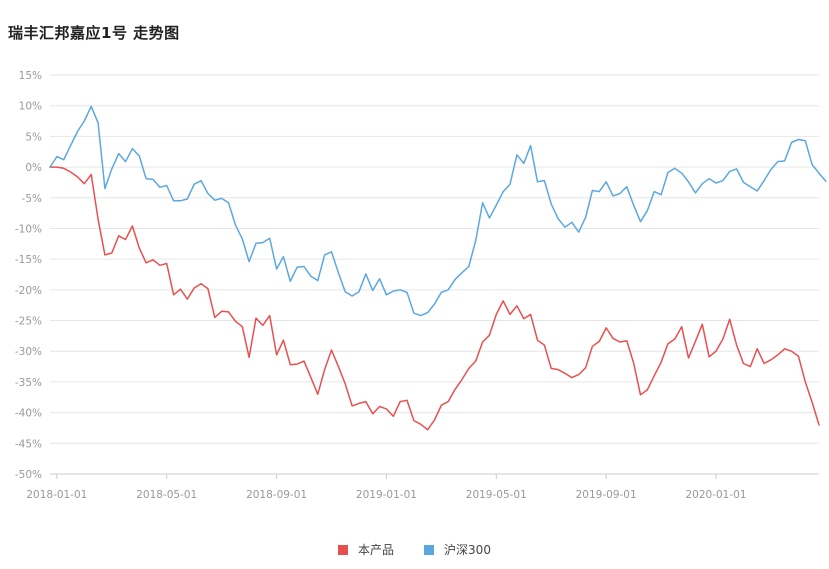 The width and height of the screenshot is (829, 569). What do you see at coordinates (376, 550) in the screenshot?
I see `legend-label-series-1: 本产品` at bounding box center [376, 550].